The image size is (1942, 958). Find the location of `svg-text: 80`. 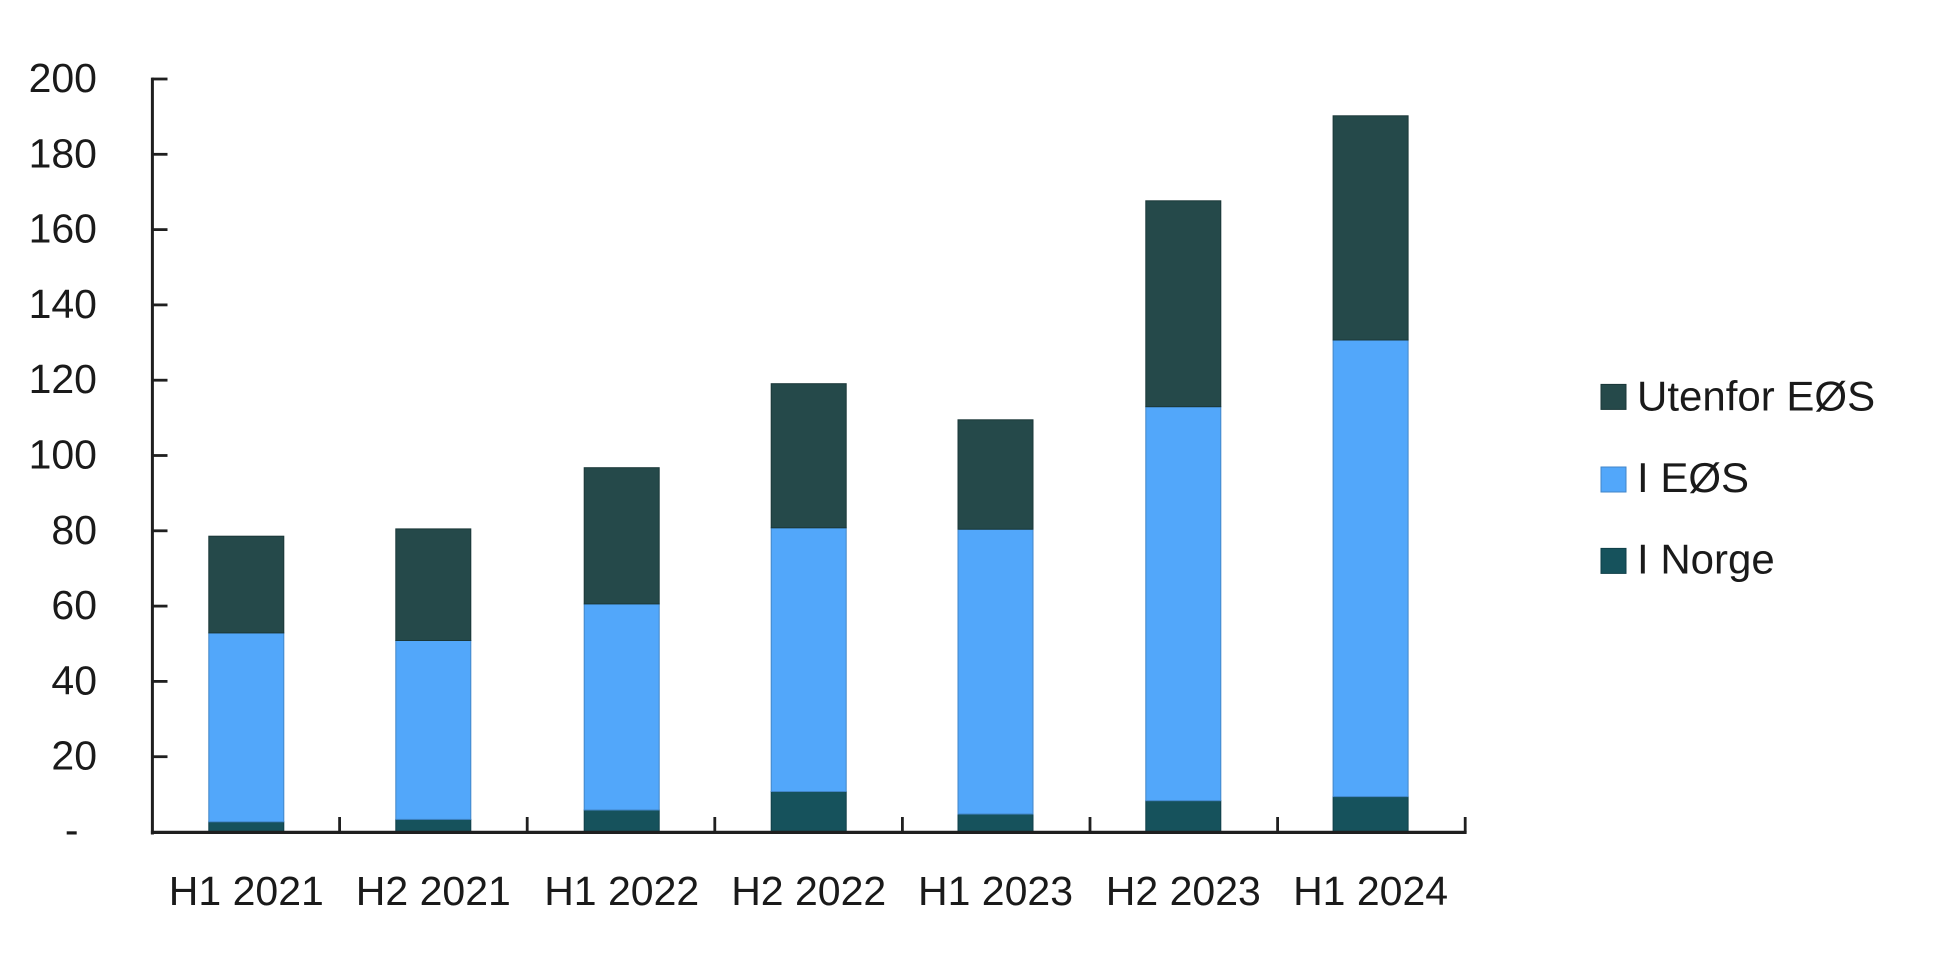

svg-text: 80 is located at coordinates (74, 530).